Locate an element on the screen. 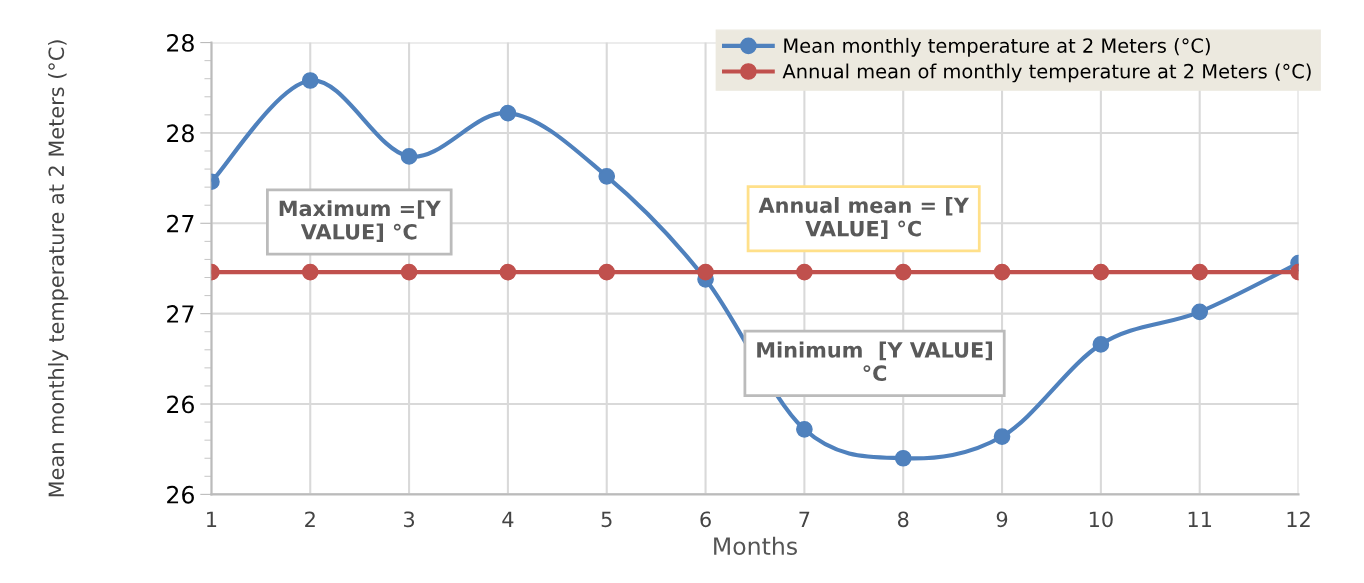  x-tick-label: 9 is located at coordinates (1002, 519).